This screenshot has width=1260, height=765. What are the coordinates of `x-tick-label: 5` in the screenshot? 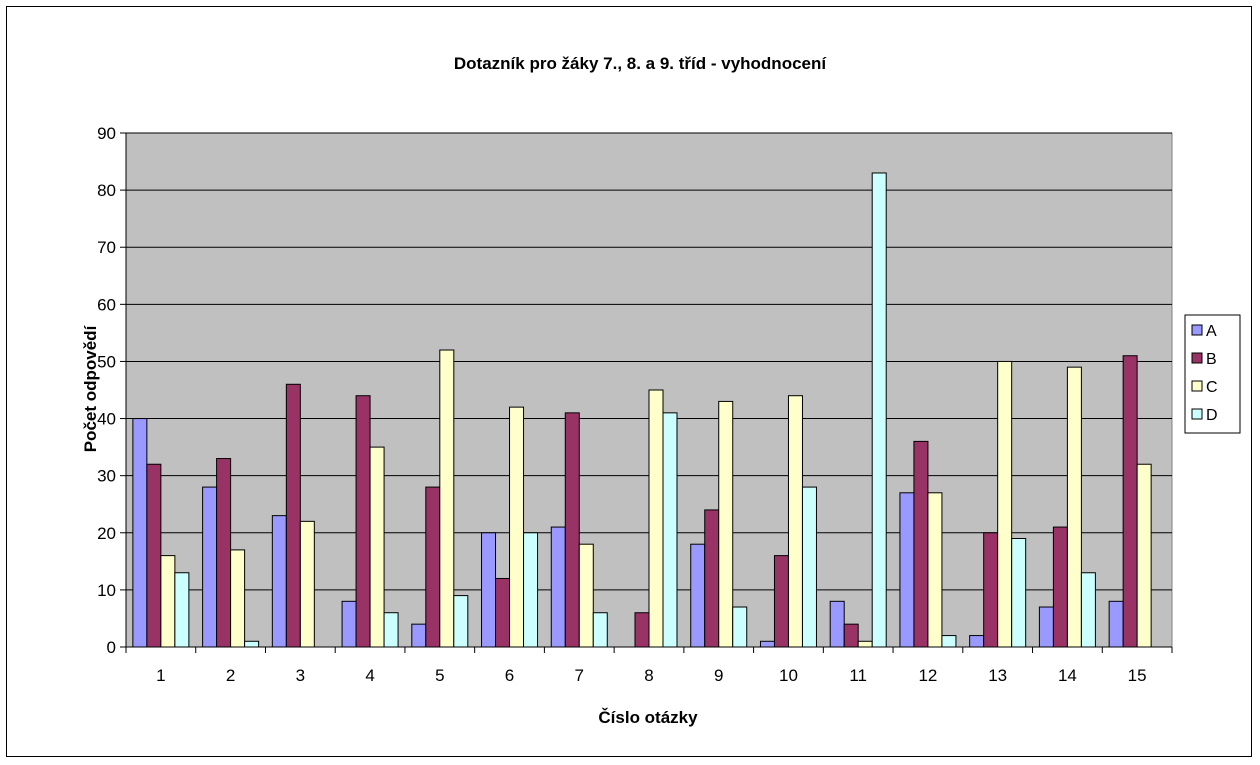 It's located at (439, 675).